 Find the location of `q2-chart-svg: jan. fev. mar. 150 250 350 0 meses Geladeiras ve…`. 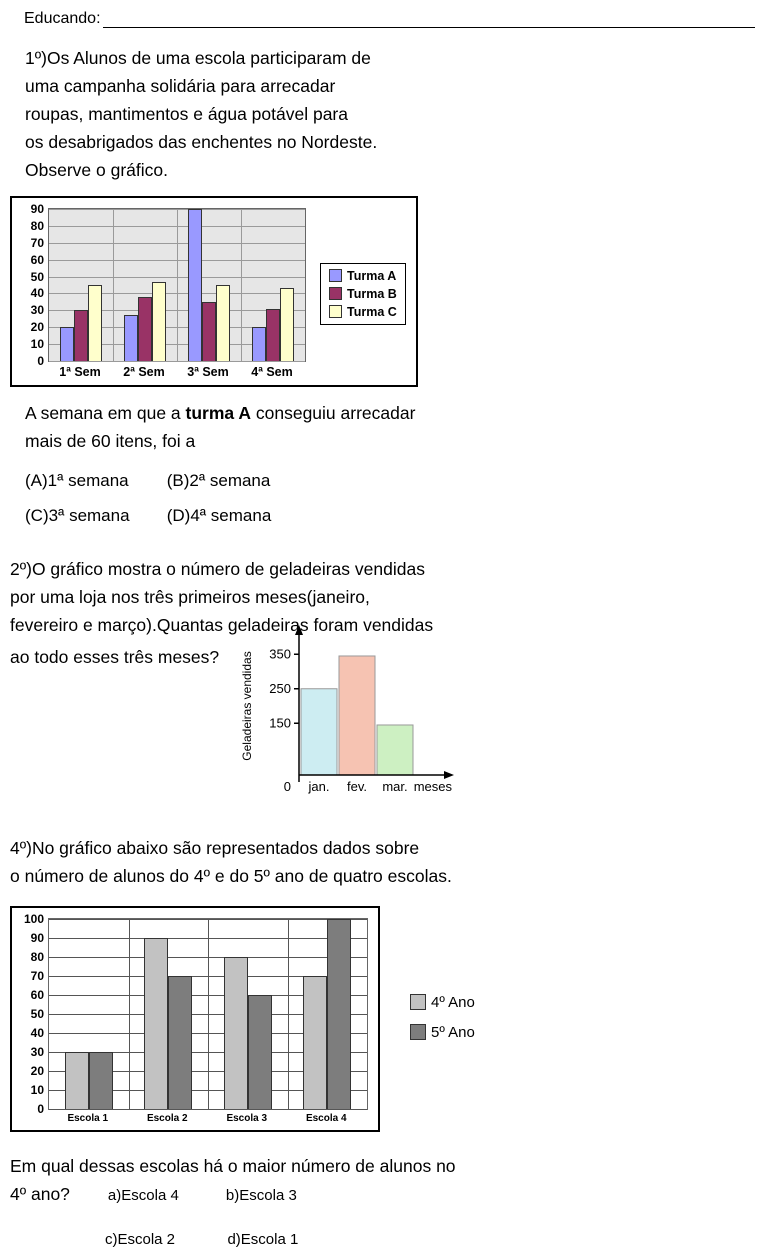

q2-chart-svg: jan. fev. mar. 150 250 350 0 meses Geladeiras ve… is located at coordinates (347, 709).